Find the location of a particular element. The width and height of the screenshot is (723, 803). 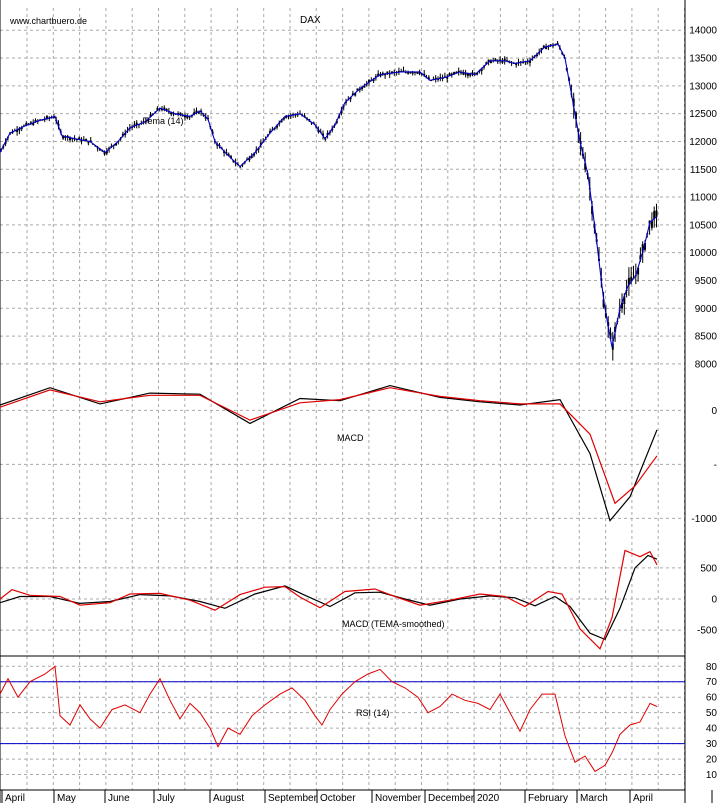

x-tick-label: November is located at coordinates (398, 798).